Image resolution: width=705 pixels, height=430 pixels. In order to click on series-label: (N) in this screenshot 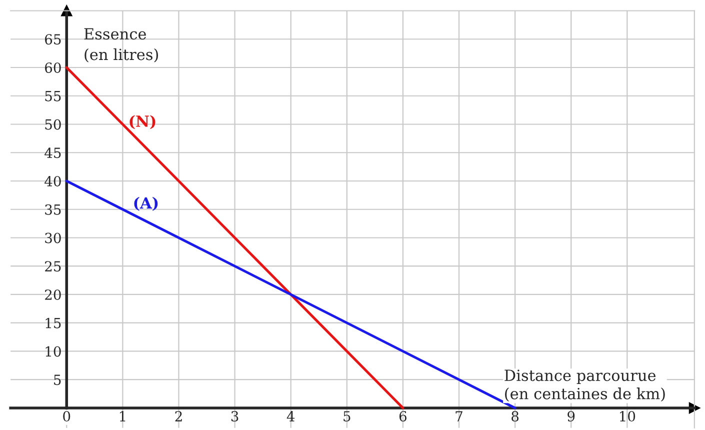, I will do `click(143, 122)`.